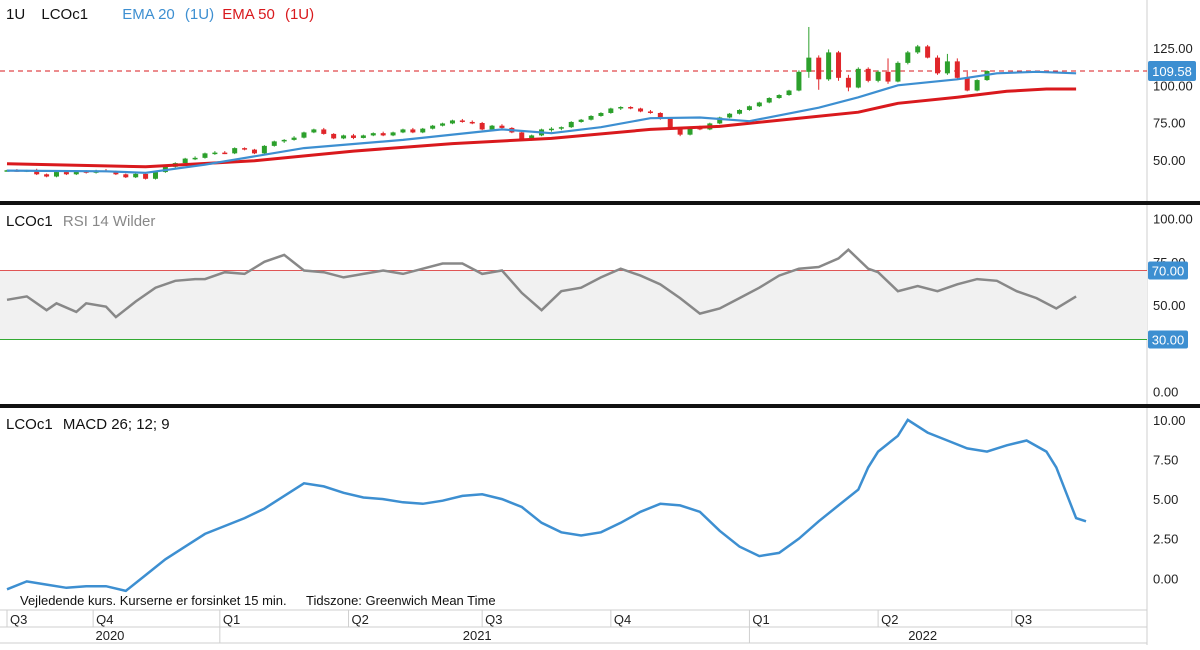 The width and height of the screenshot is (1200, 650). I want to click on ema50-line, so click(541, 128).